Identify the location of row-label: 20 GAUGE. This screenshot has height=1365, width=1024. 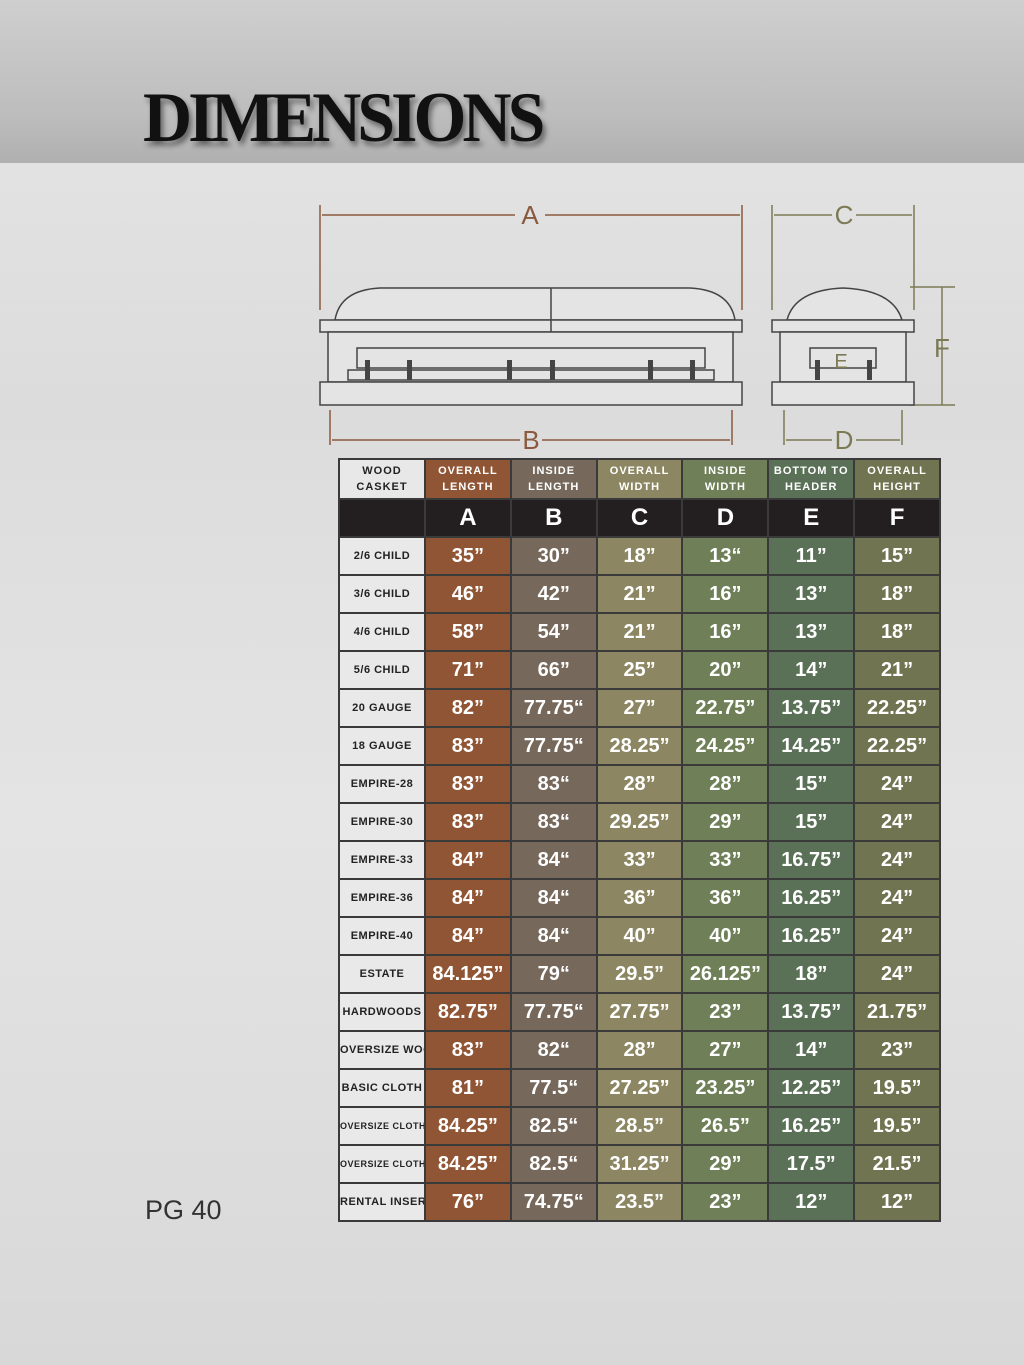
(382, 708).